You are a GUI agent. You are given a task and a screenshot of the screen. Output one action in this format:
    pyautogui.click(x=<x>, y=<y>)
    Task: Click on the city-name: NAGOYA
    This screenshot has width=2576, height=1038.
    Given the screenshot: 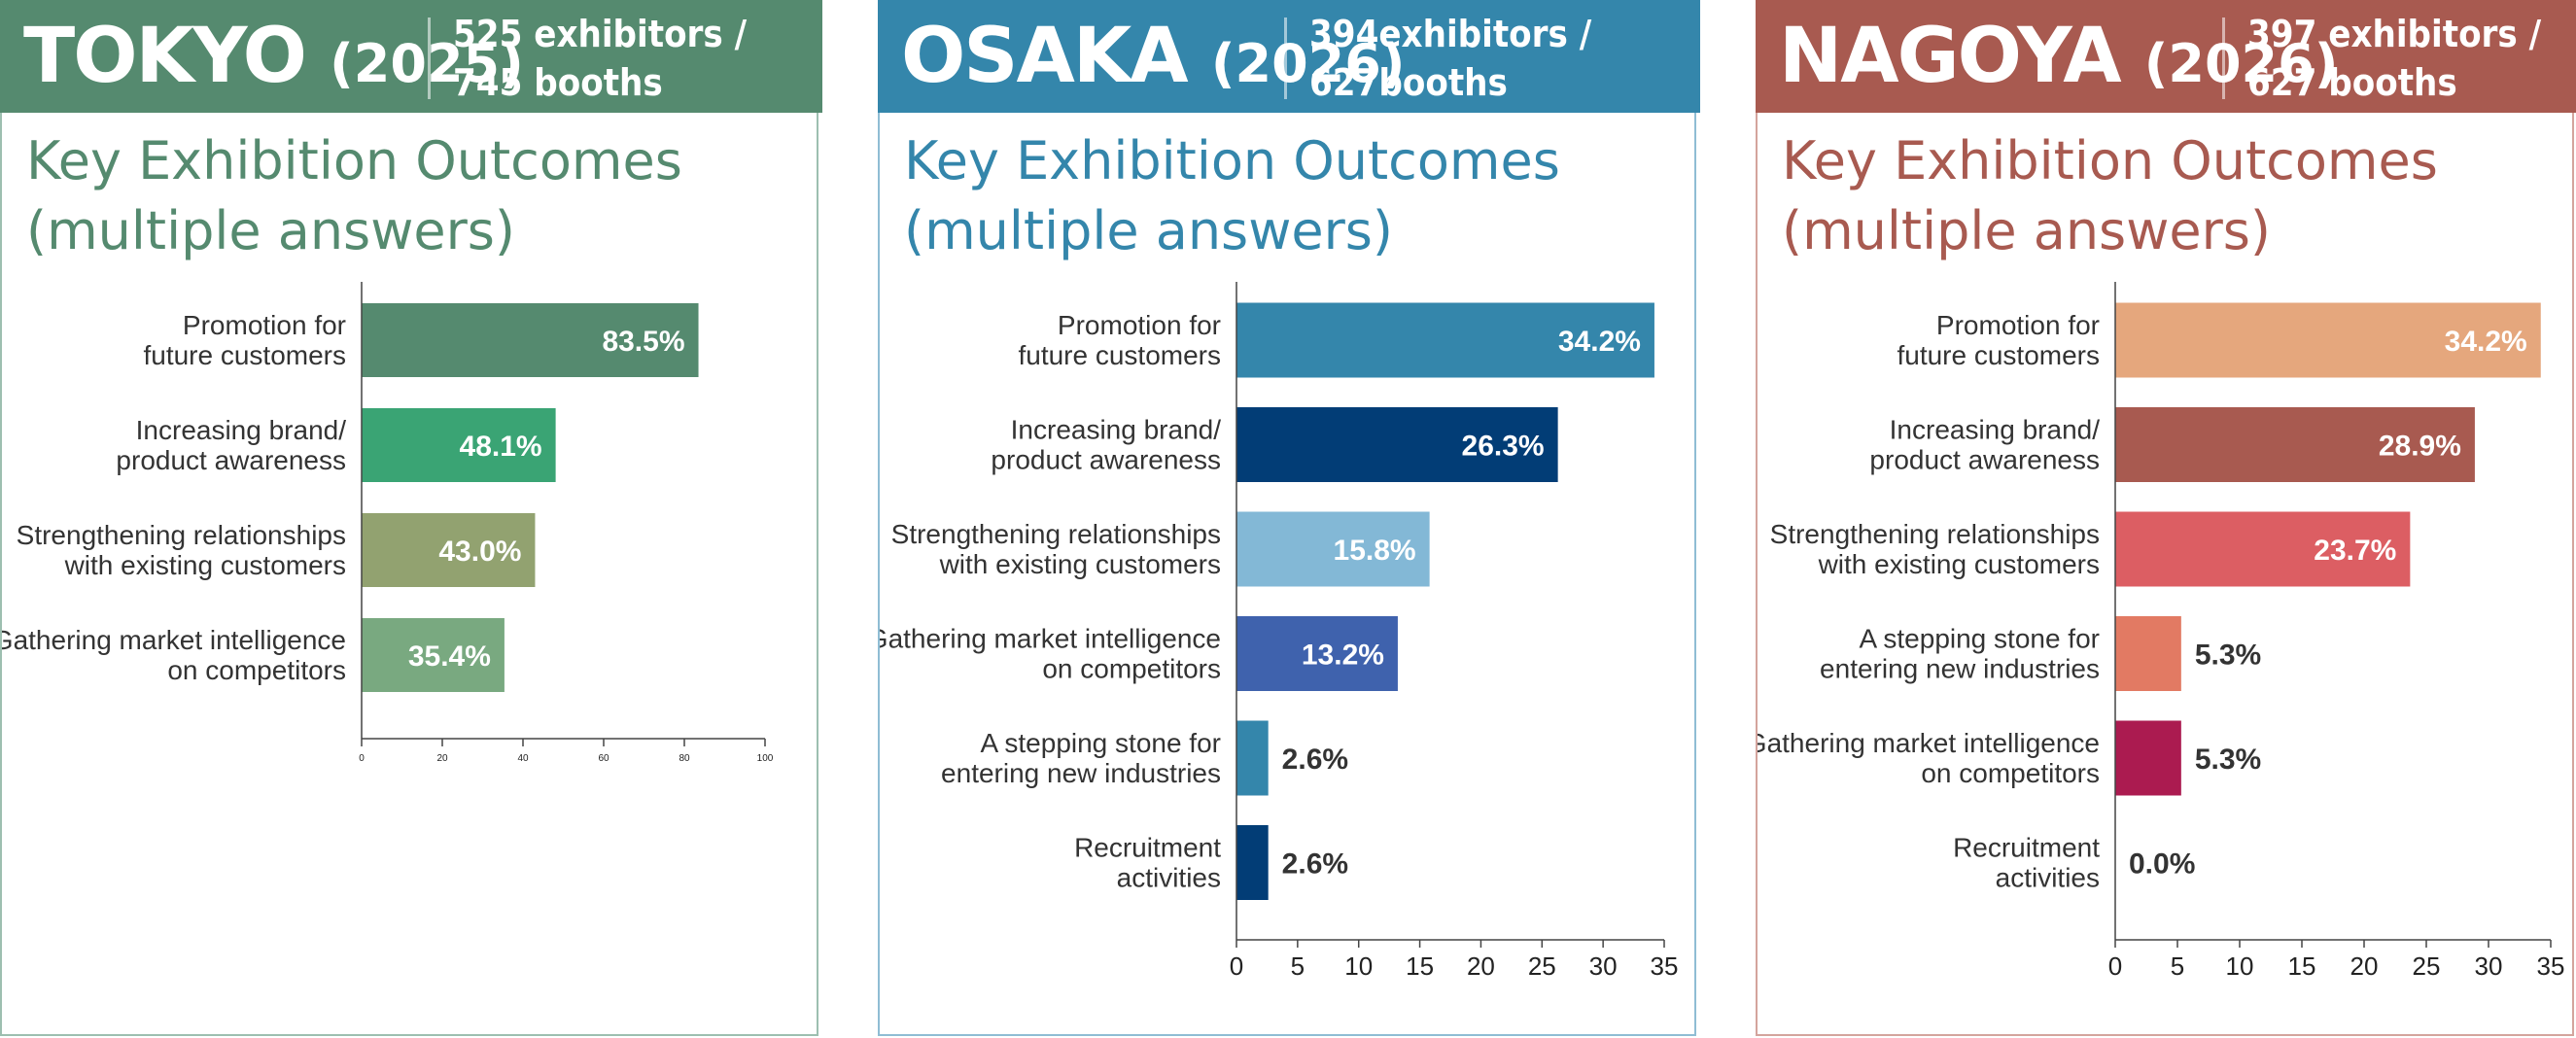 What is the action you would take?
    pyautogui.click(x=1950, y=56)
    